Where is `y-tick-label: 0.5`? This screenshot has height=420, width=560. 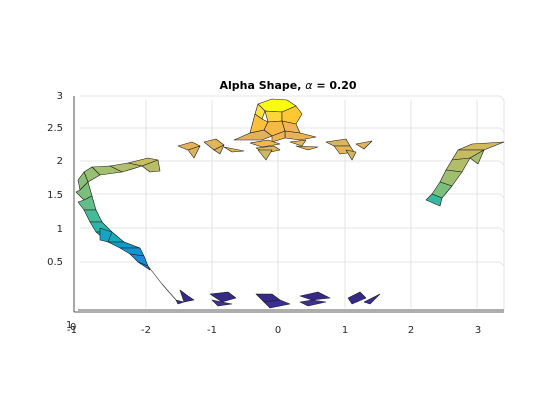
y-tick-label: 0.5 is located at coordinates (55, 262).